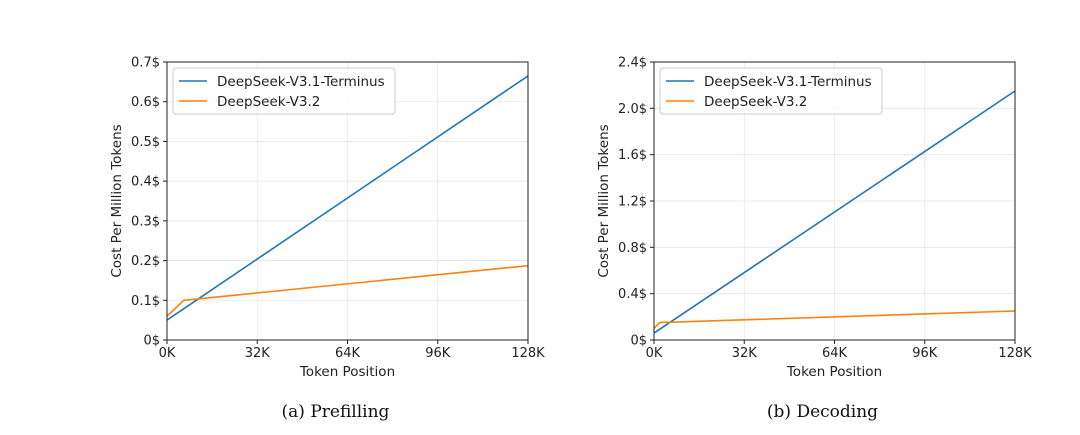 This screenshot has height=435, width=1080. Describe the element at coordinates (632, 202) in the screenshot. I see `y-tick-label: 1.2$` at that location.